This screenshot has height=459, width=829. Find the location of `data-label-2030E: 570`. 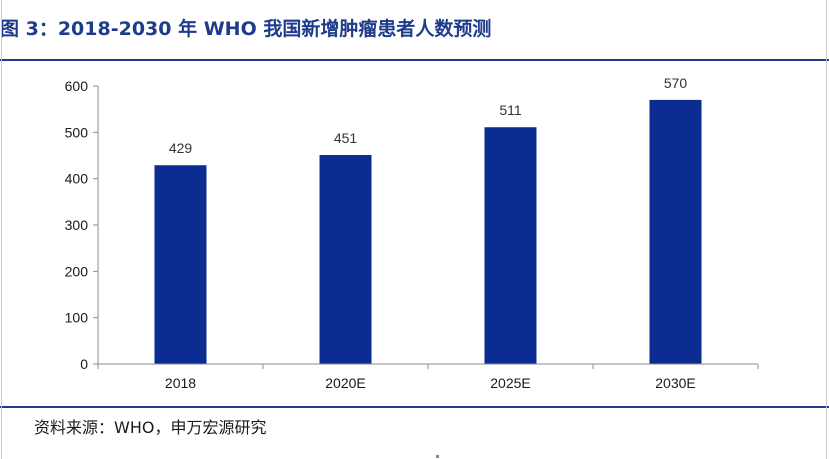

data-label-2030E: 570 is located at coordinates (676, 83).